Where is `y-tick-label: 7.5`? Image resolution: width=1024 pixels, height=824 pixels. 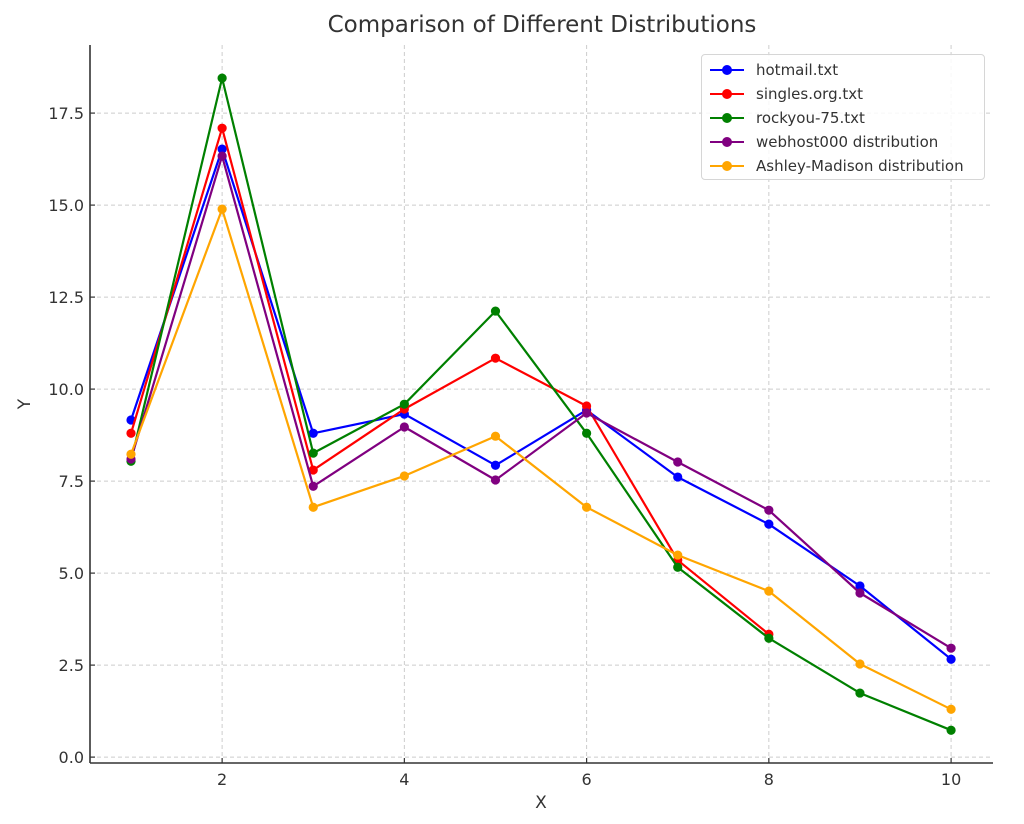 y-tick-label: 7.5 is located at coordinates (71, 481).